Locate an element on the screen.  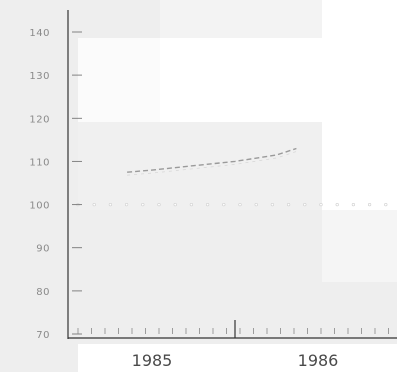
chart-title-cut: ᴾᴿᴵᶜᴱˢ is located at coordinates (210, 3).